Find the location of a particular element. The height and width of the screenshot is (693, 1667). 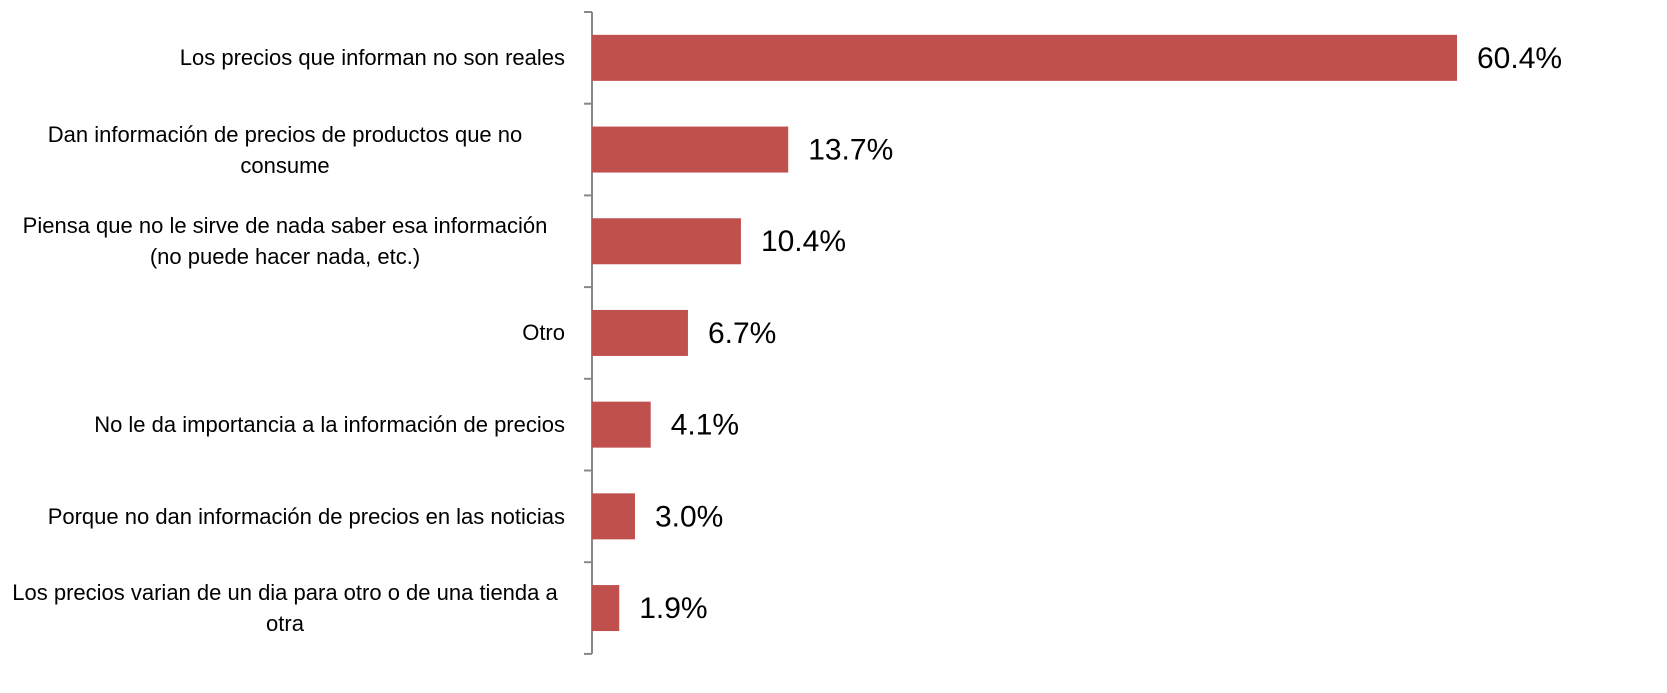

value-label: 10.4% is located at coordinates (803, 241).